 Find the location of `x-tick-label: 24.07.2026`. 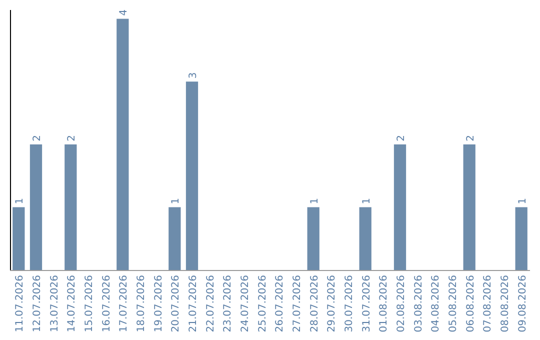

x-tick-label: 24.07.2026 is located at coordinates (245, 303).